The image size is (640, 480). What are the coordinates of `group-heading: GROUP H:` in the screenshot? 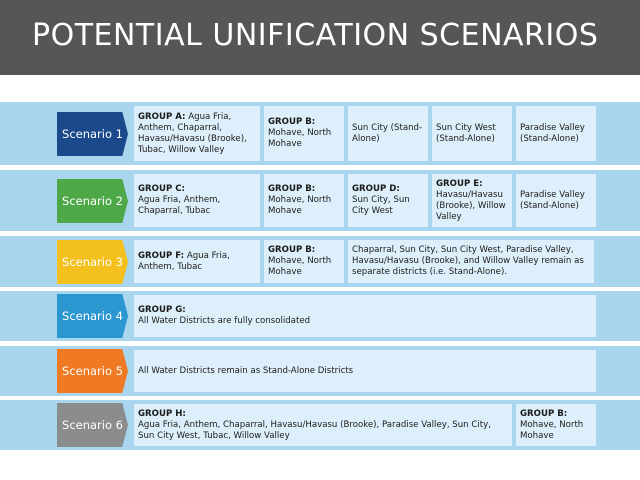 It's located at (162, 413).